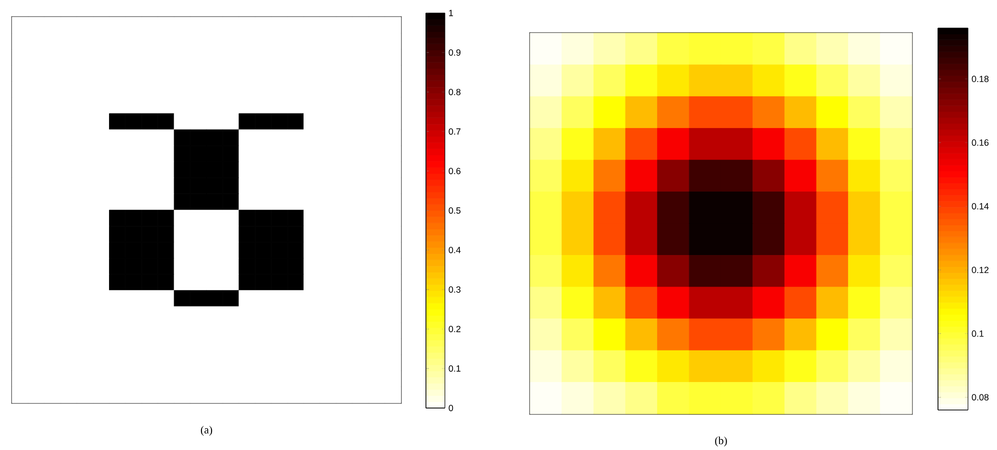  I want to click on color-bar-label: 0.9, so click(454, 52).